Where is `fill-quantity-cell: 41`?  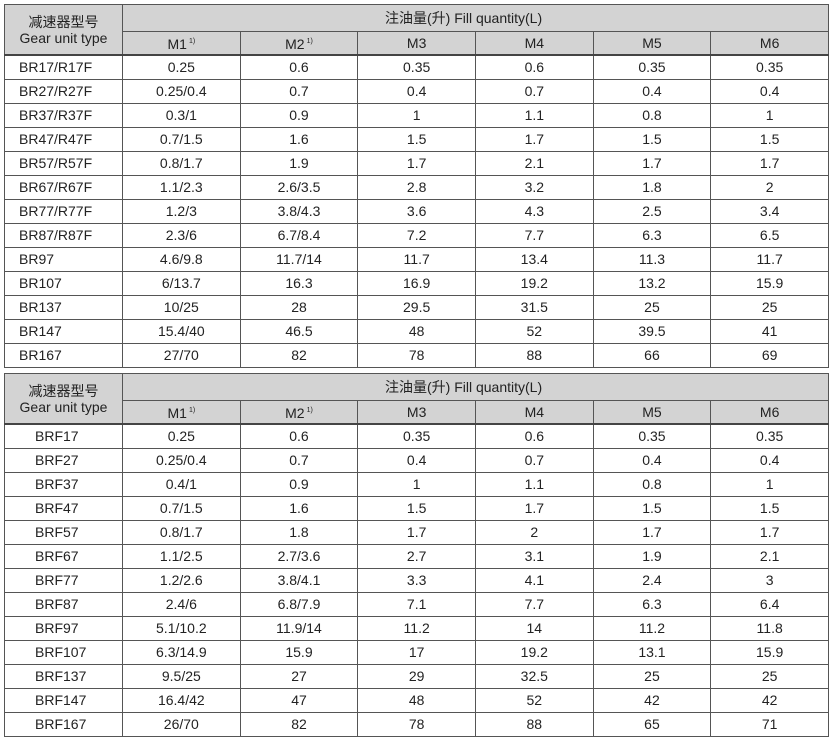 fill-quantity-cell: 41 is located at coordinates (769, 331).